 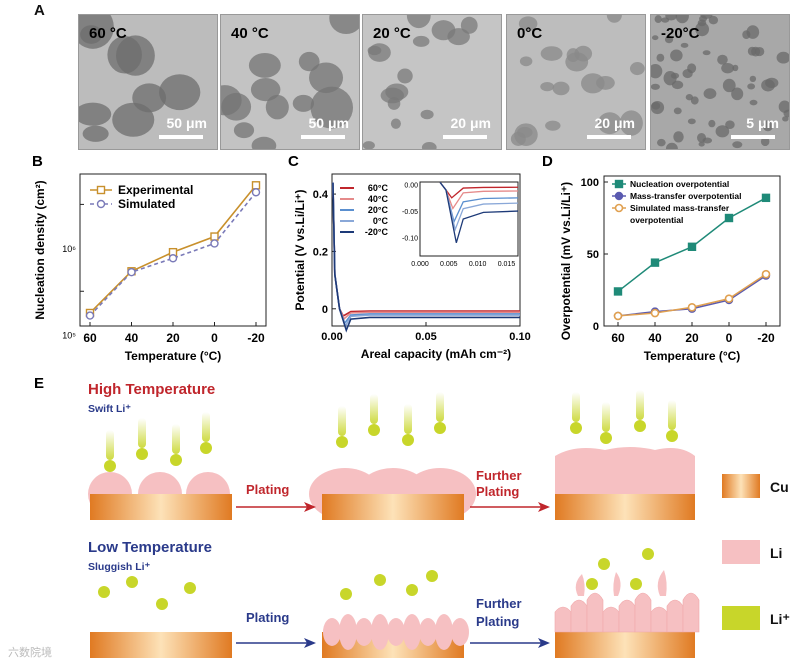 What do you see at coordinates (290, 82) in the screenshot?
I see `sem-image-1: 40 °C 50 μm` at bounding box center [290, 82].